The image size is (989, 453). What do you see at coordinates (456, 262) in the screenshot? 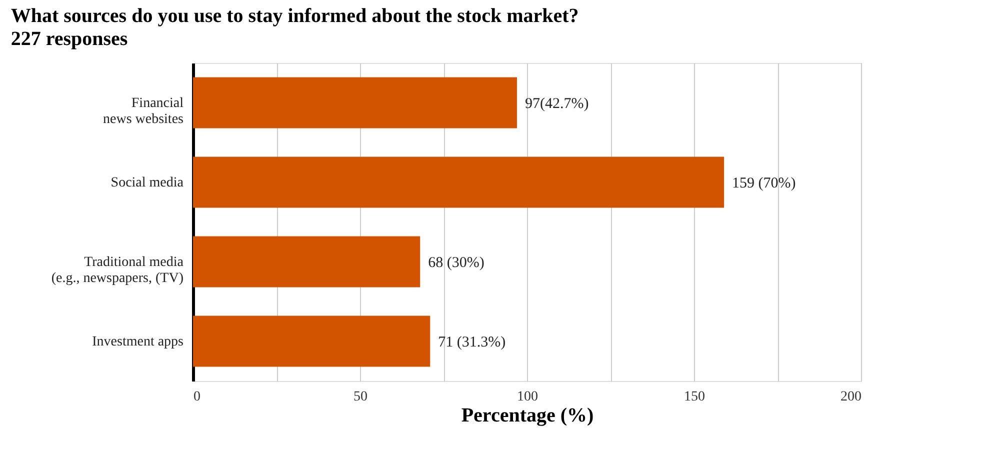
I see `data-label: 68 (30%)` at bounding box center [456, 262].